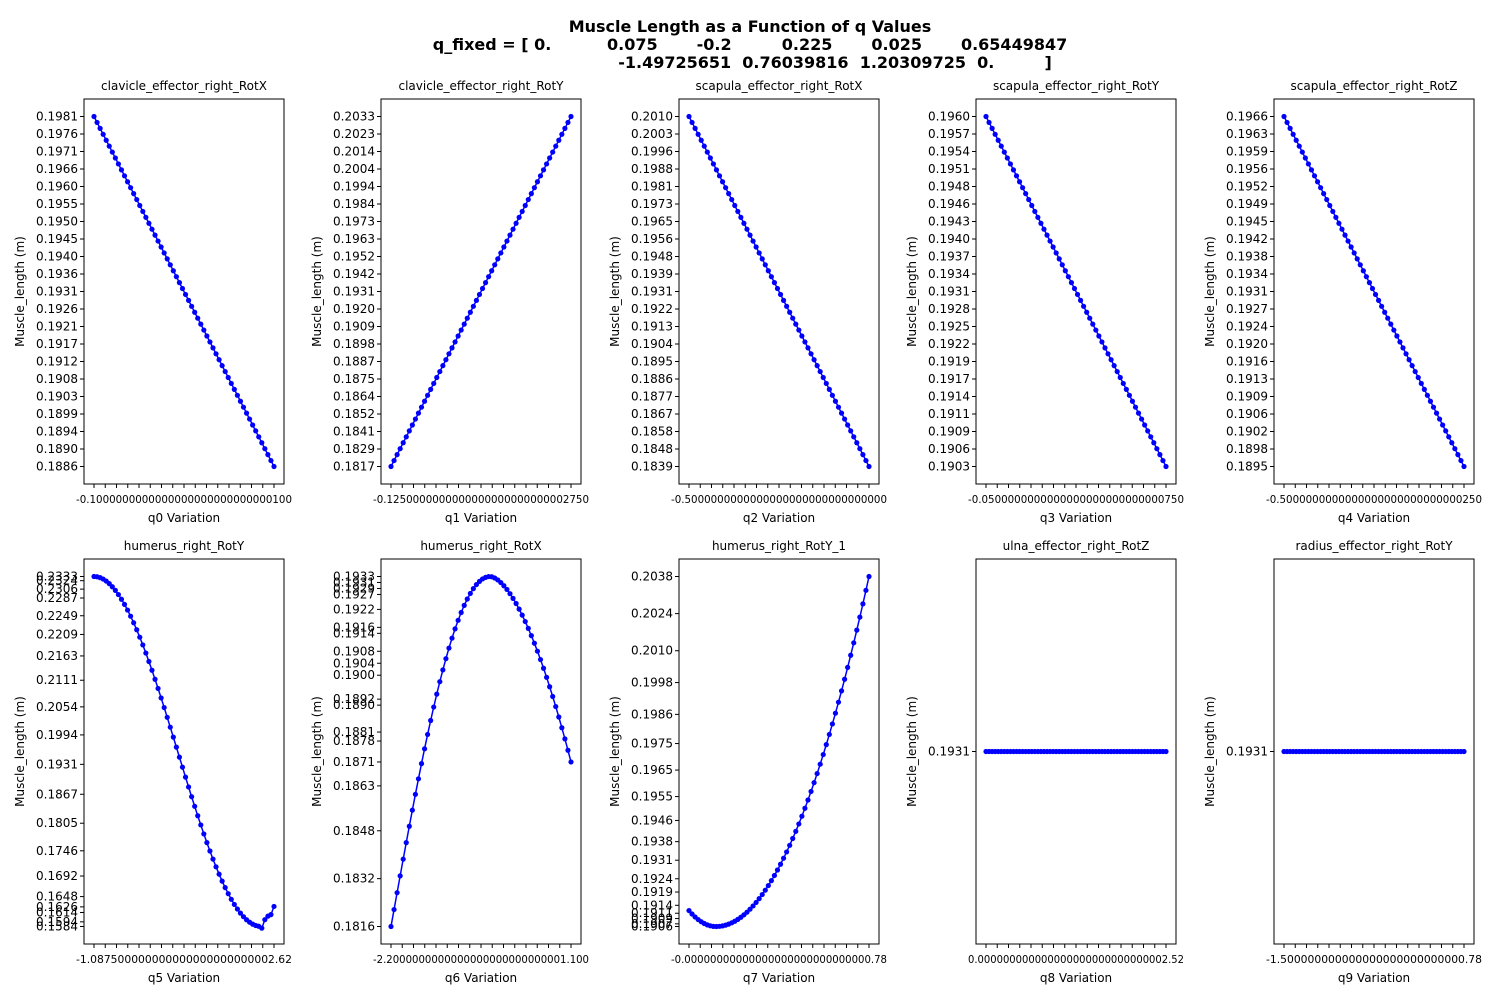 The height and width of the screenshot is (1000, 1500). Describe the element at coordinates (949, 344) in the screenshot. I see `y-tick-label: 0.1922` at that location.